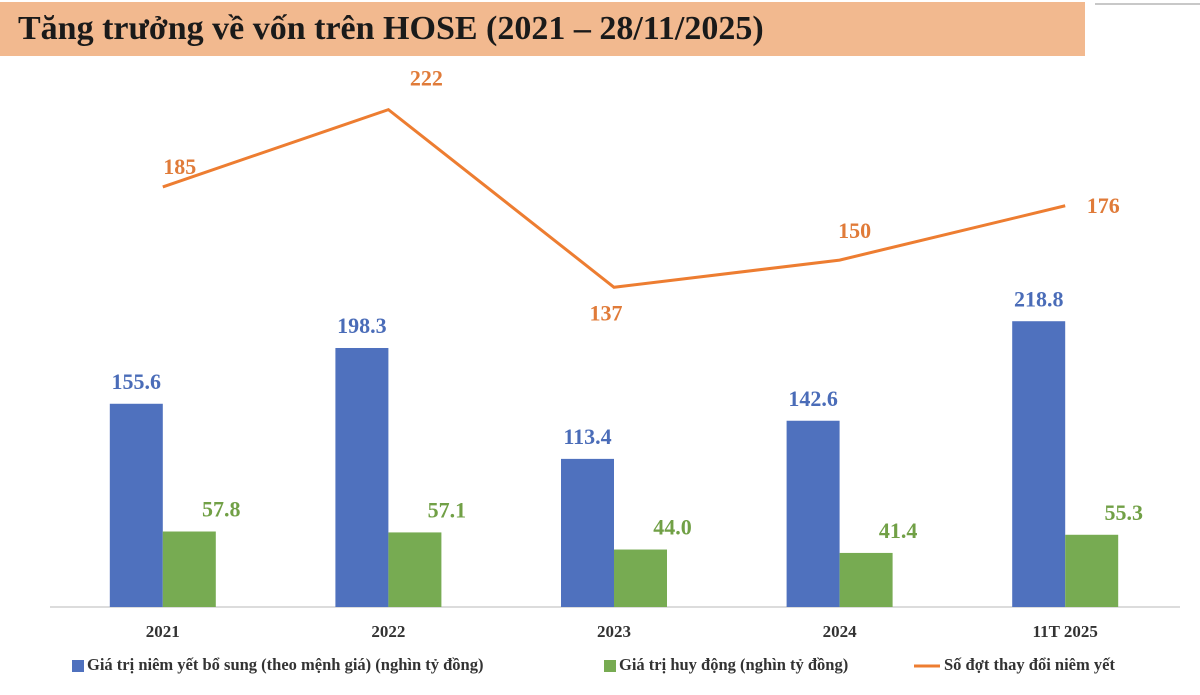 The height and width of the screenshot is (695, 1200). I want to click on data-label: 198.3, so click(362, 325).